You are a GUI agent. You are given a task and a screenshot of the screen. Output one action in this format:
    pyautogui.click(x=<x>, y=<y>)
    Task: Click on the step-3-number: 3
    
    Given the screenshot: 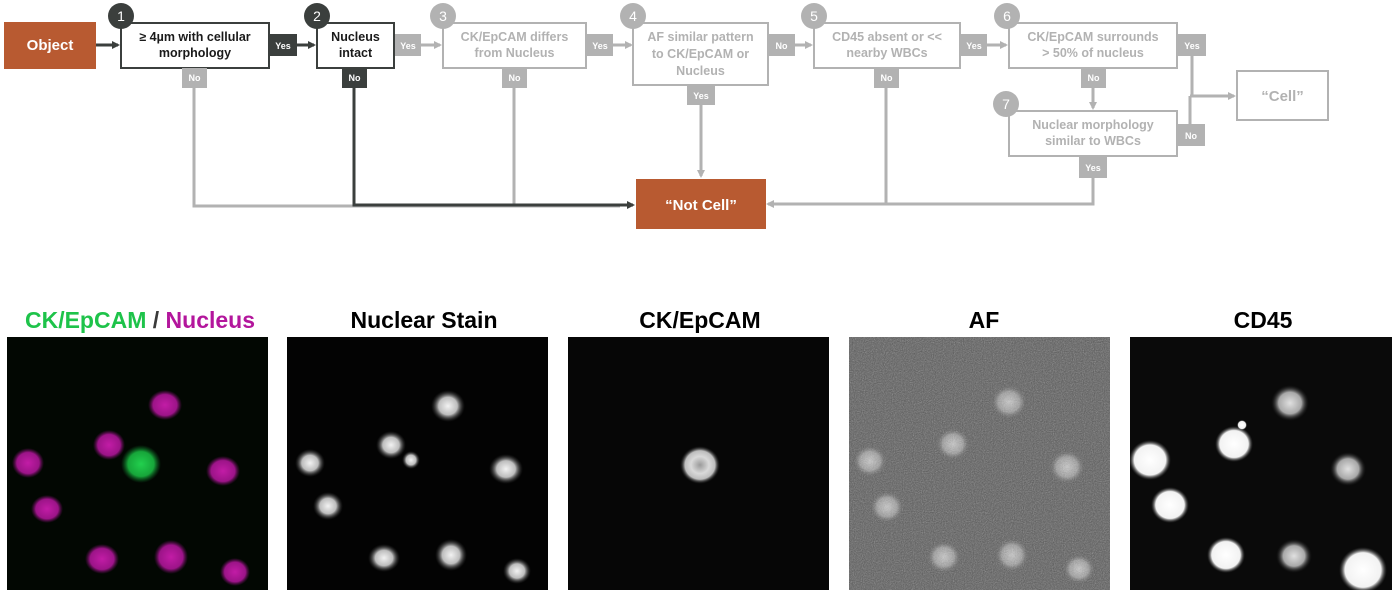 What is the action you would take?
    pyautogui.click(x=443, y=16)
    